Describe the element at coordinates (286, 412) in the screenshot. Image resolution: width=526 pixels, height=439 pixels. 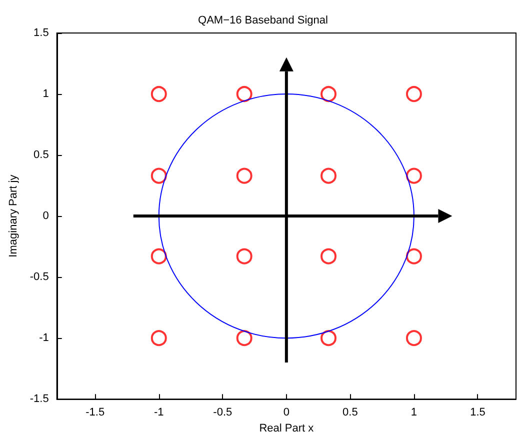
I see `x-tick-label: 0` at that location.